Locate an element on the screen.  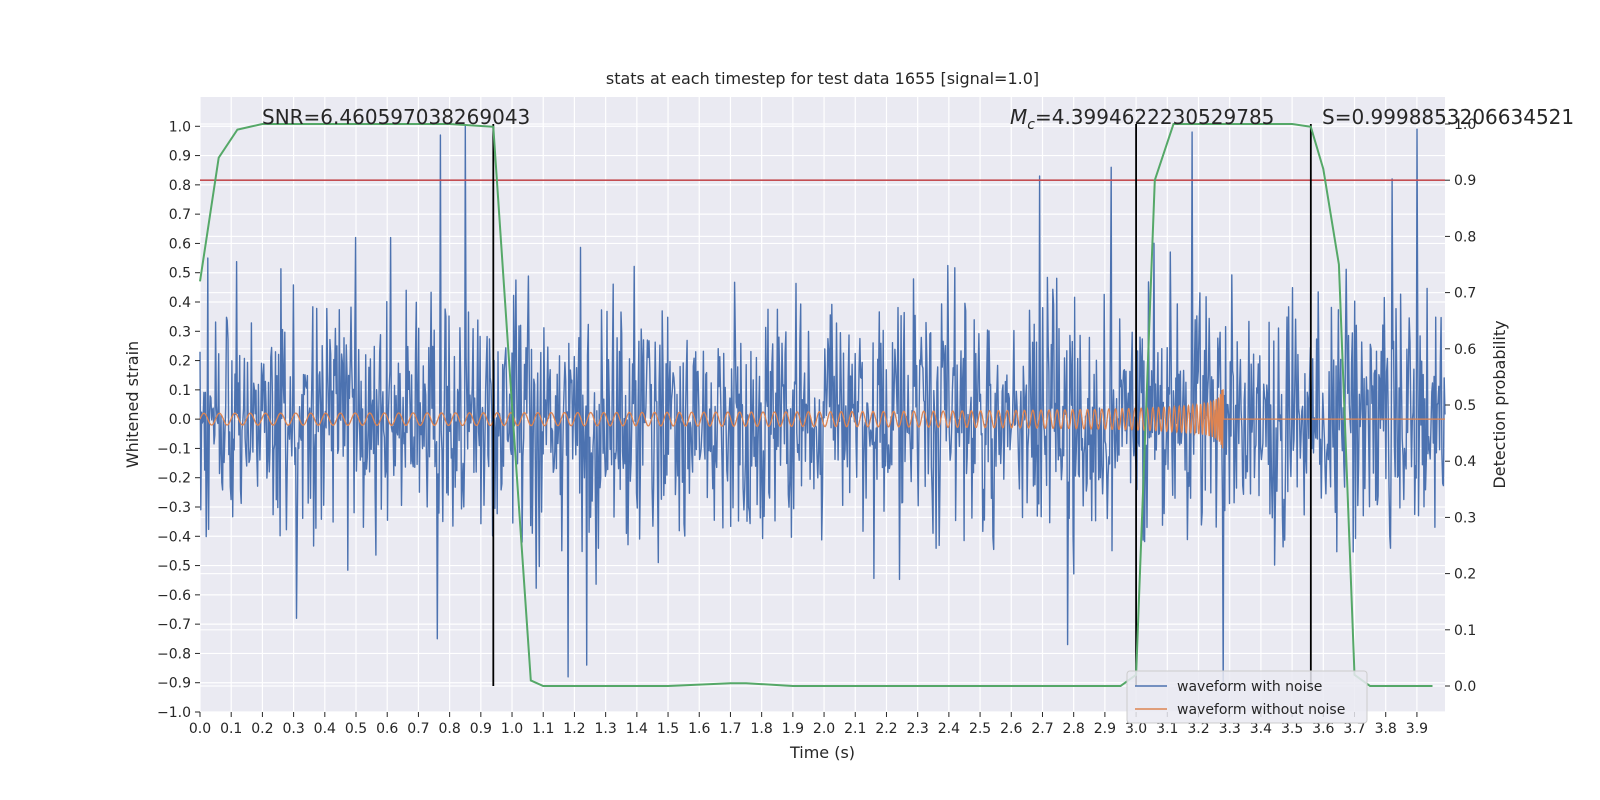
y2-tick-label: 0.3 is located at coordinates (1465, 518).